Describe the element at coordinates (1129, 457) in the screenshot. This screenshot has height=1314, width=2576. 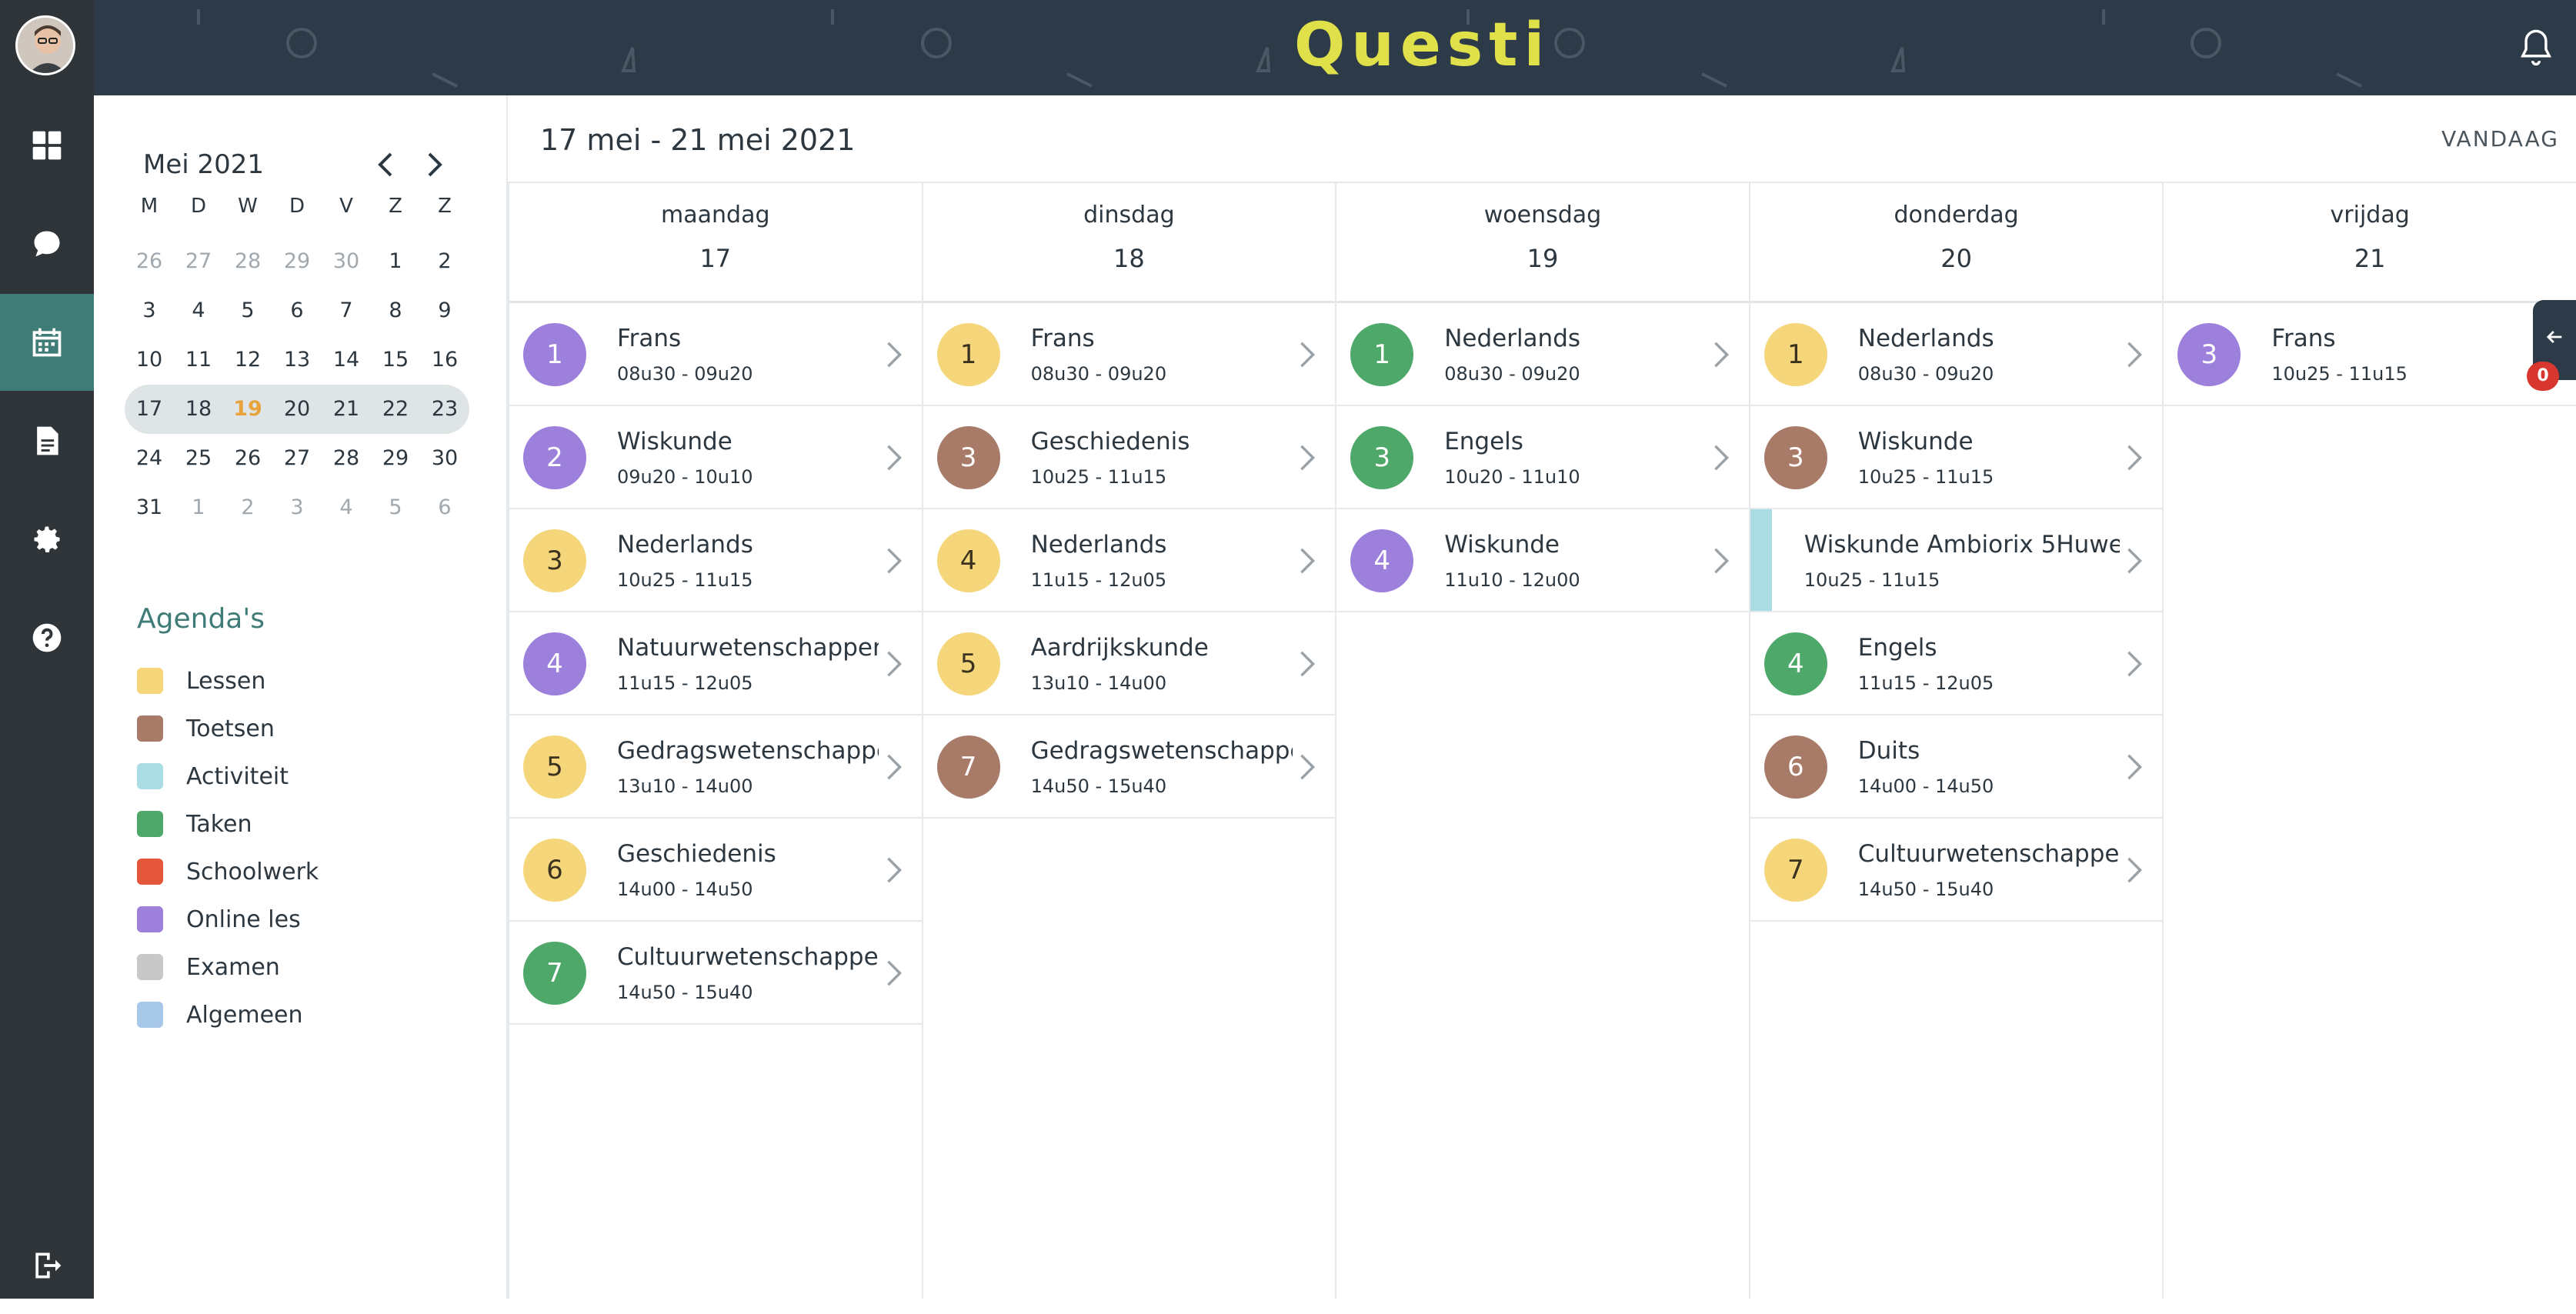
I see `lesson-item: 3 Geschiedenis 10u25 - 11u15` at that location.